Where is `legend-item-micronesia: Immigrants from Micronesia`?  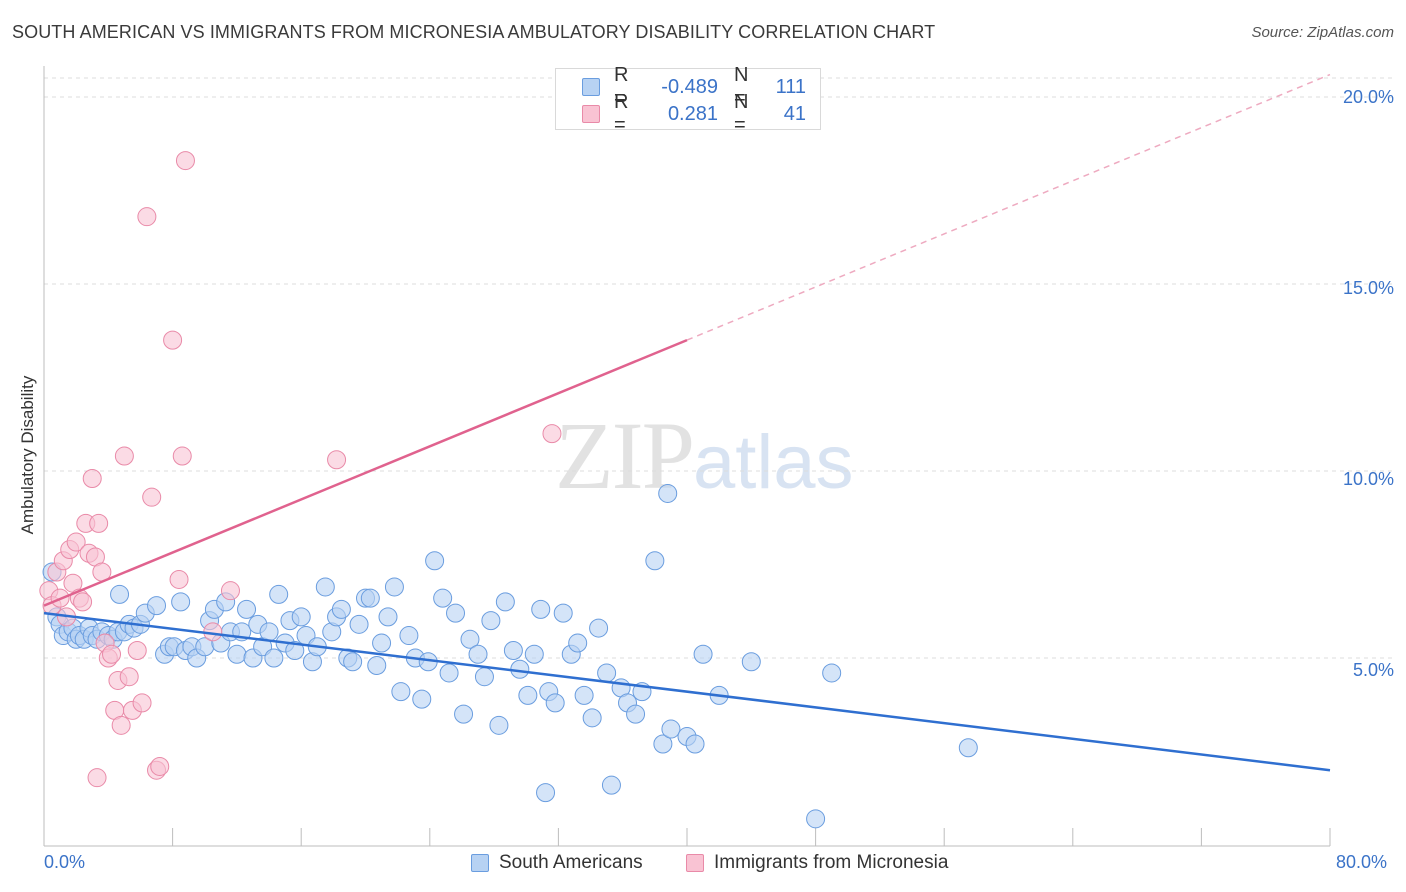
legend-item-micronesia: Immigrants from Micronesia is located at coordinates (817, 863).